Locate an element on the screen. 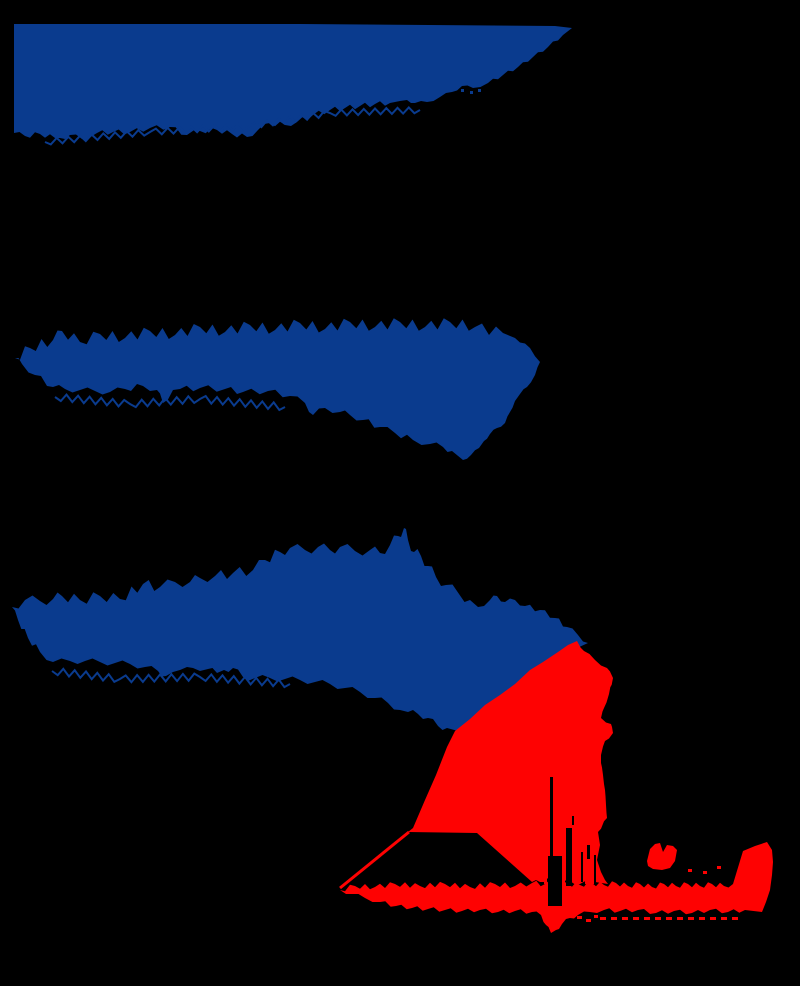  red-spectrum-main is located at coordinates (510, 763).